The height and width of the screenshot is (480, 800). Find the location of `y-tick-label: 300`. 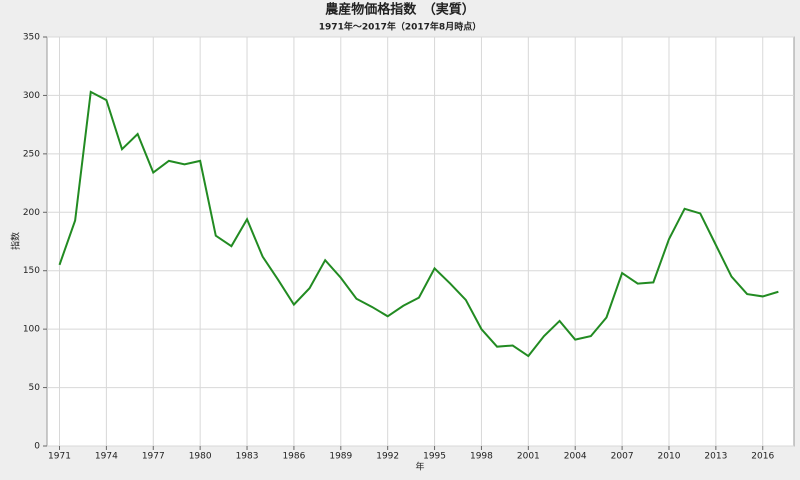

y-tick-label: 300 is located at coordinates (31, 96).